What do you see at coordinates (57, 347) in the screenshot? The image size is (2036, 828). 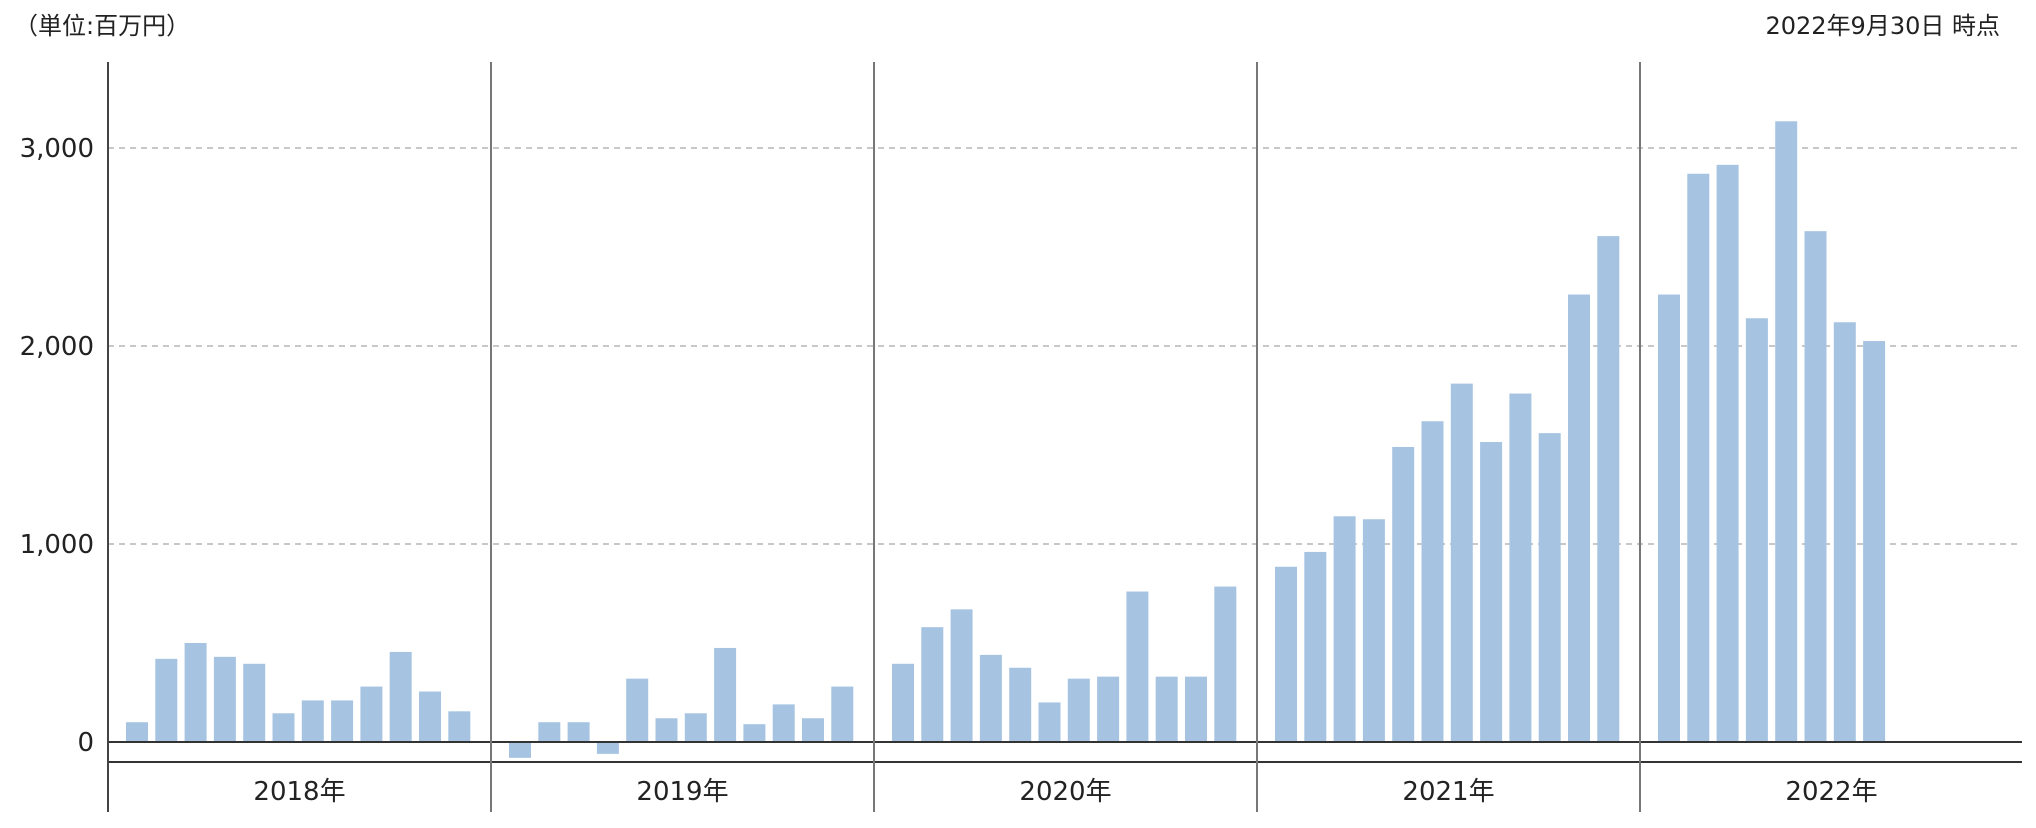 I see `y-tick-label: 2,000` at bounding box center [57, 347].